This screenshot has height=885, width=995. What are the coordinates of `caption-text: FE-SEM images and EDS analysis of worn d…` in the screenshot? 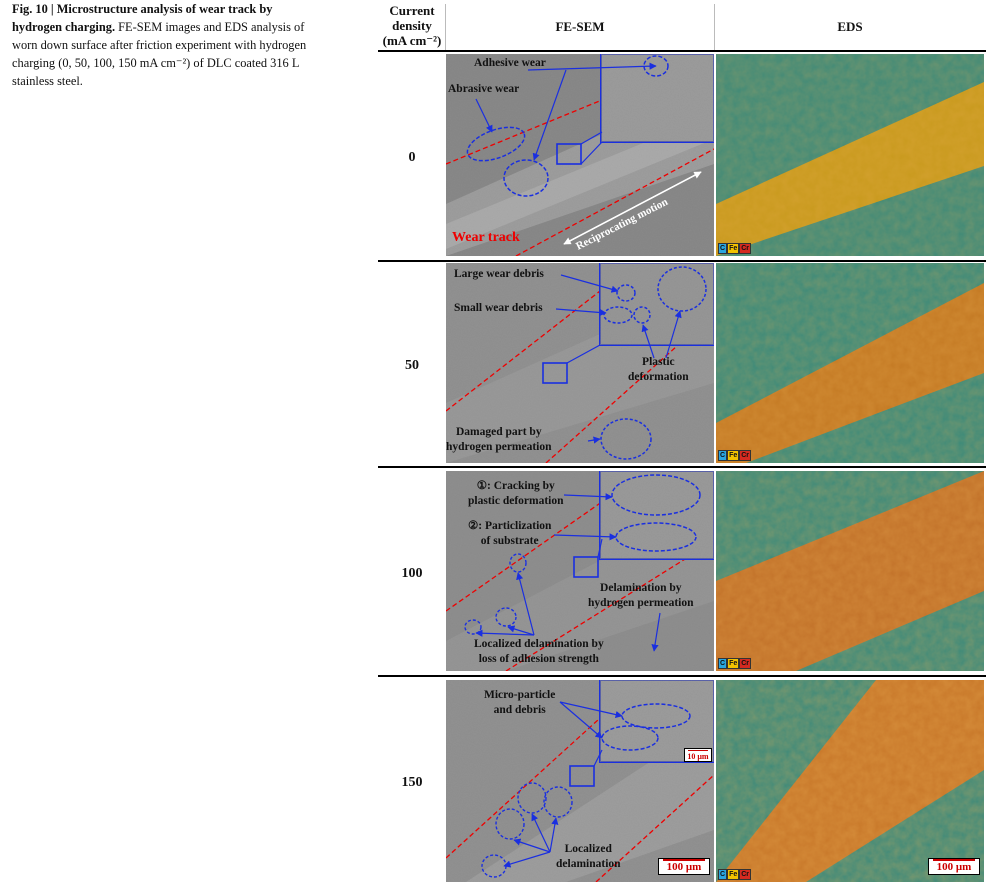 It's located at (159, 54).